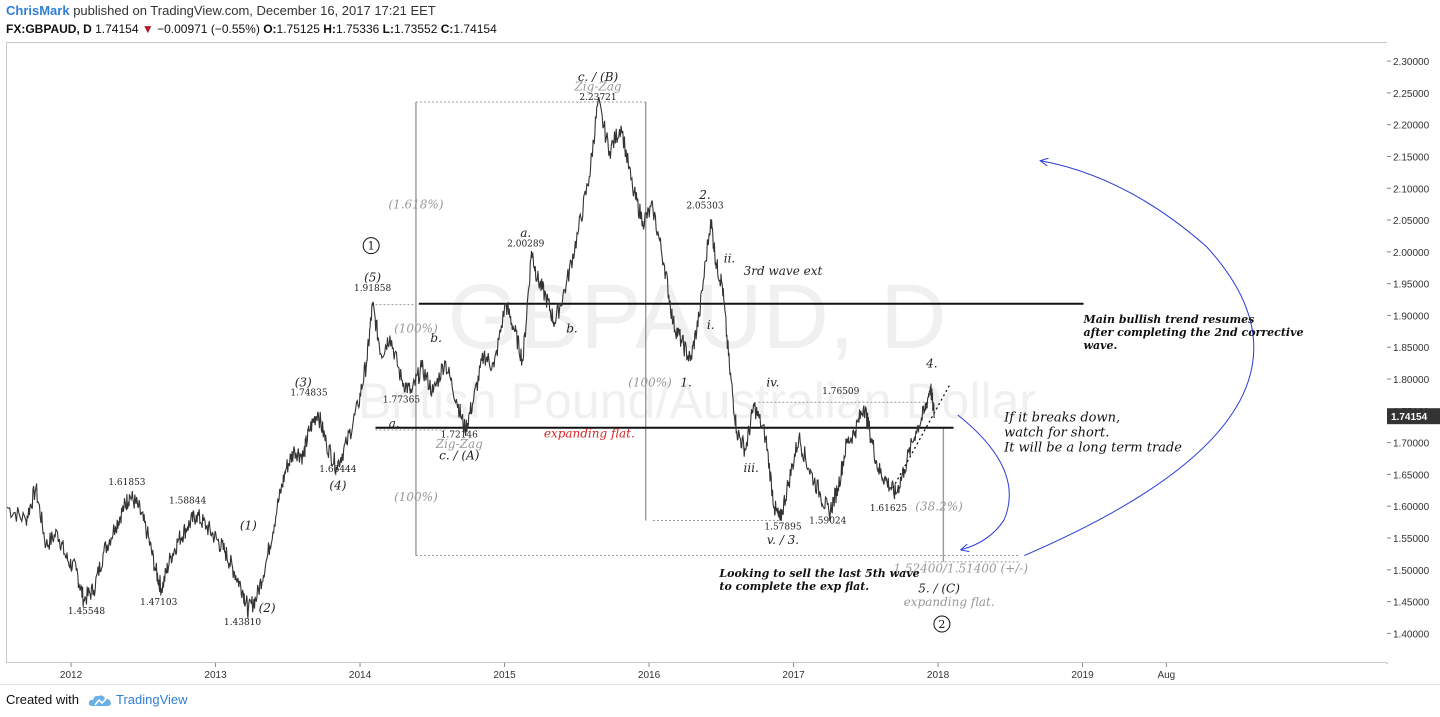 This screenshot has height=717, width=1440. Describe the element at coordinates (888, 509) in the screenshot. I see `wave-price-label: 1.61625` at that location.